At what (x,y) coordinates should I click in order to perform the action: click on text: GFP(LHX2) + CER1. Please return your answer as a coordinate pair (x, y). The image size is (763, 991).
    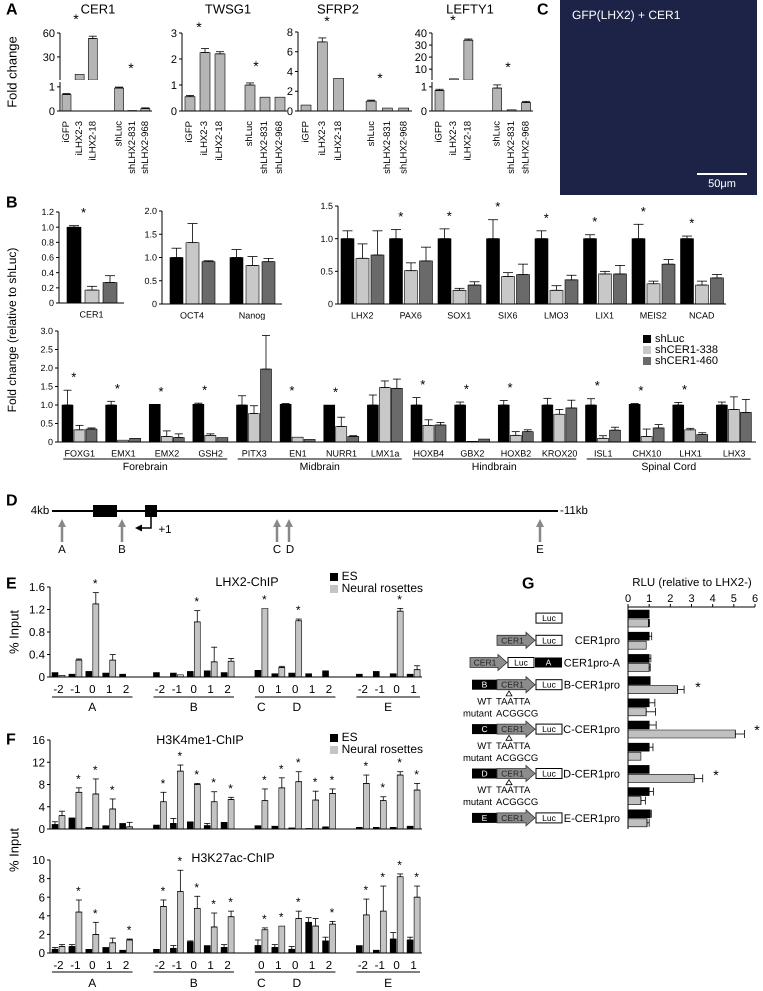
    Looking at the image, I should click on (626, 15).